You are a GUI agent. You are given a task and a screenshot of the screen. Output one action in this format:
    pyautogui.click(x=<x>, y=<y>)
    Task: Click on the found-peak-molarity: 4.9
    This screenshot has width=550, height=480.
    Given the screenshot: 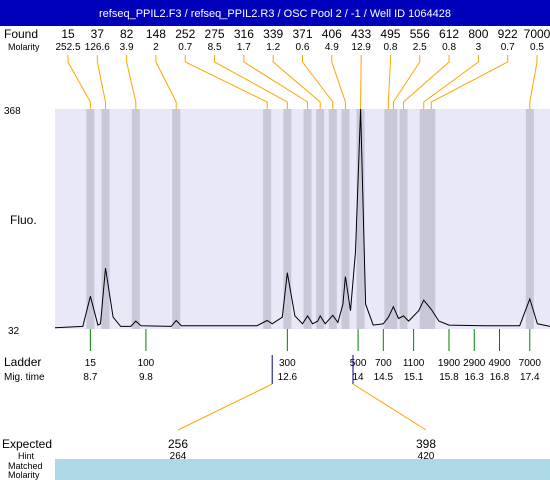 What is the action you would take?
    pyautogui.click(x=332, y=47)
    